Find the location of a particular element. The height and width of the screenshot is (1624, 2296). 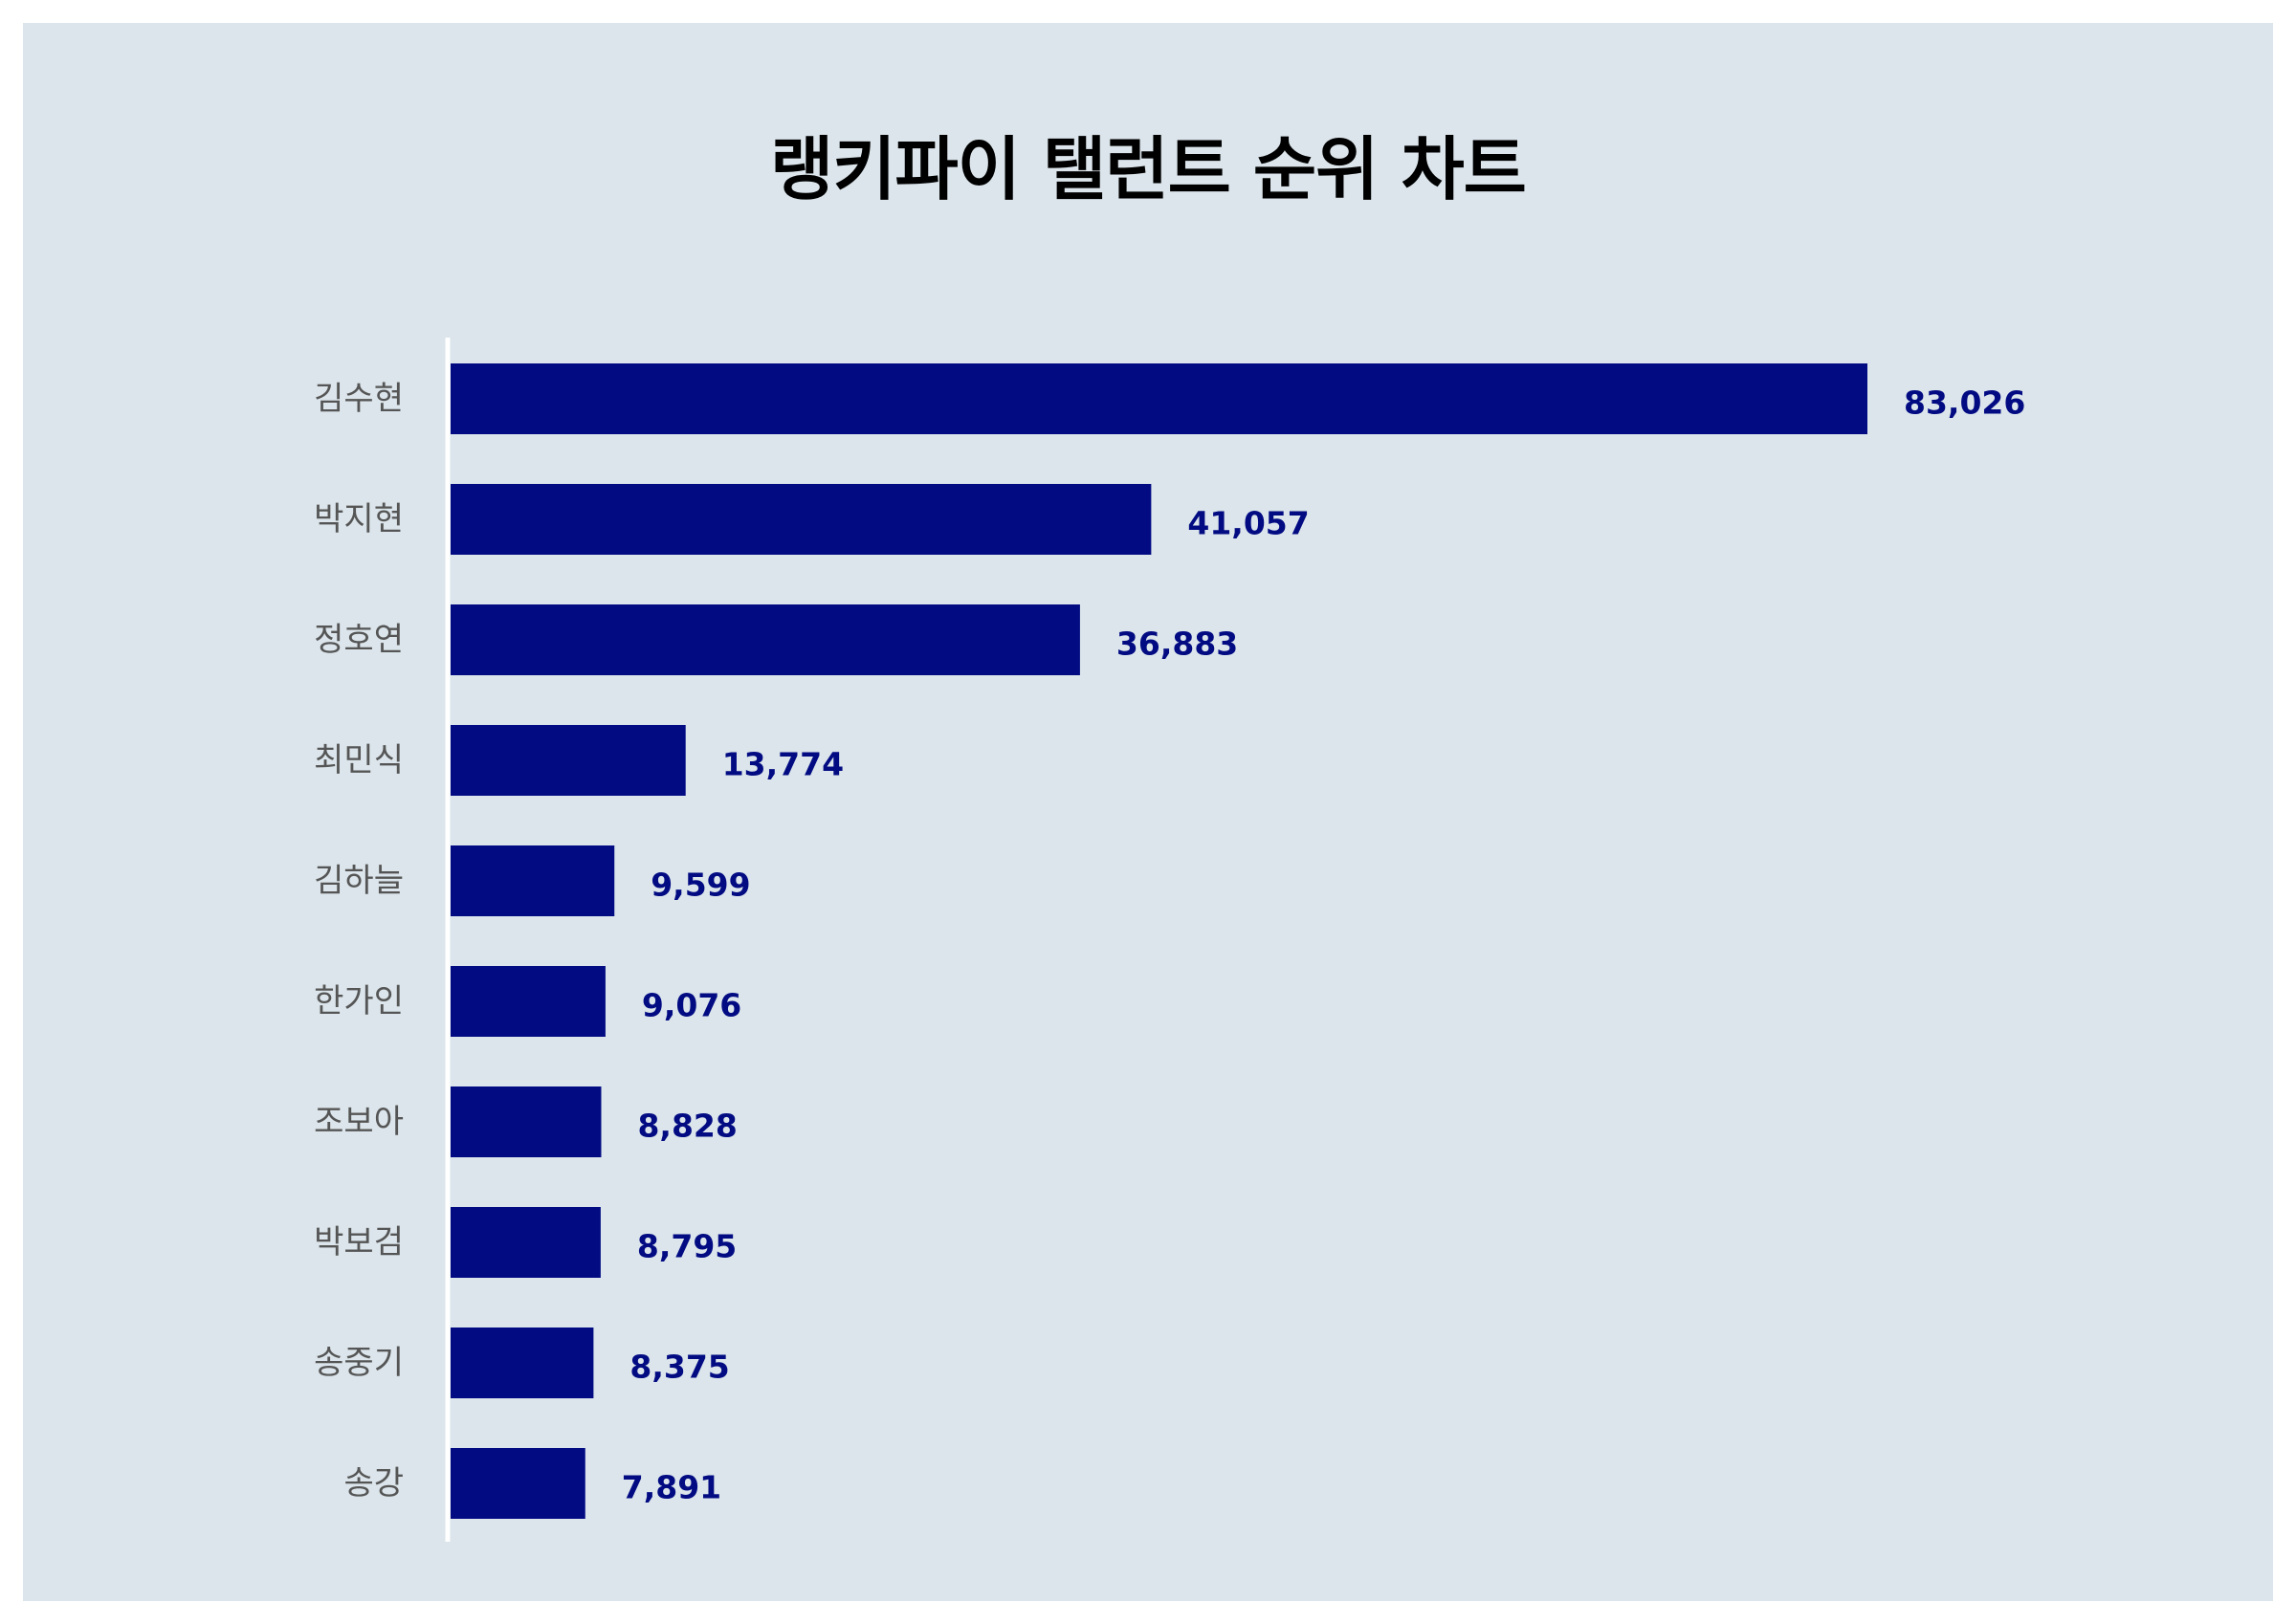

bar-김하늘 is located at coordinates (533, 881).